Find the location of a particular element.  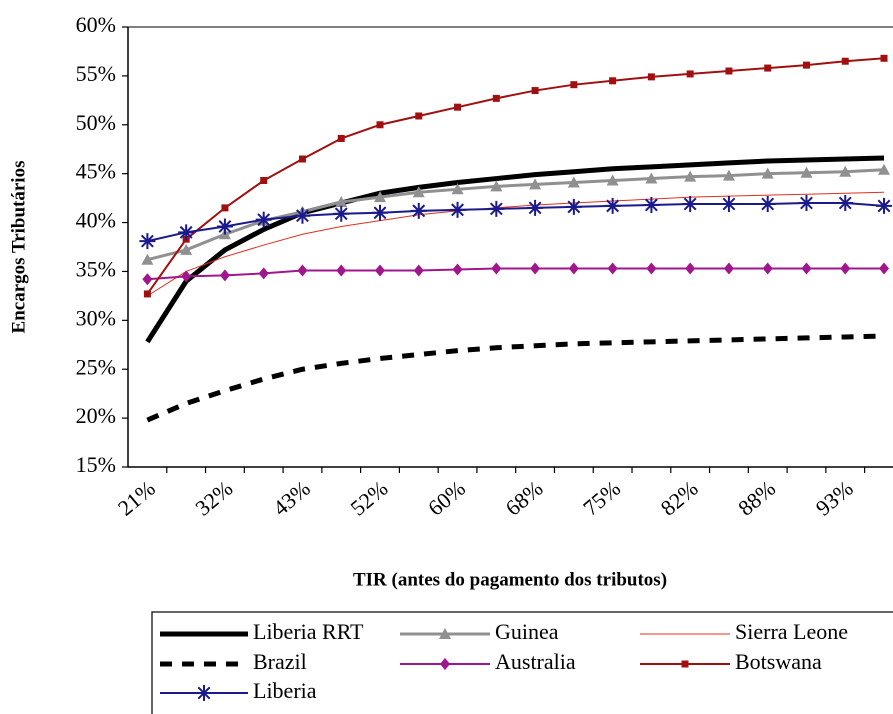

x-tick-label: 32% is located at coordinates (213, 498).